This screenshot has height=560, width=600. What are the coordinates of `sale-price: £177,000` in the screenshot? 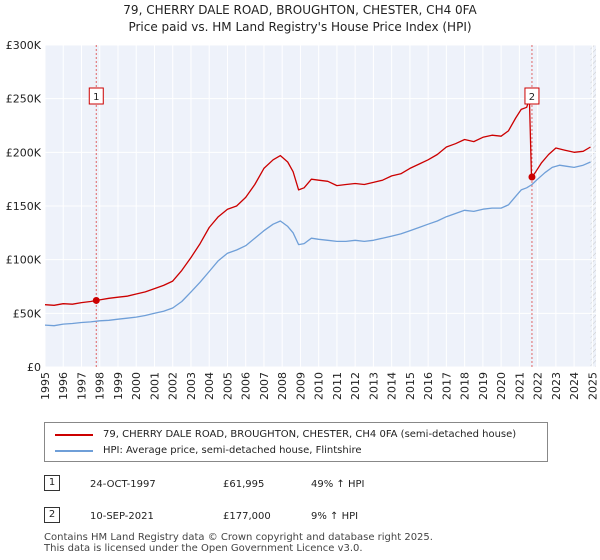 It's located at (247, 516).